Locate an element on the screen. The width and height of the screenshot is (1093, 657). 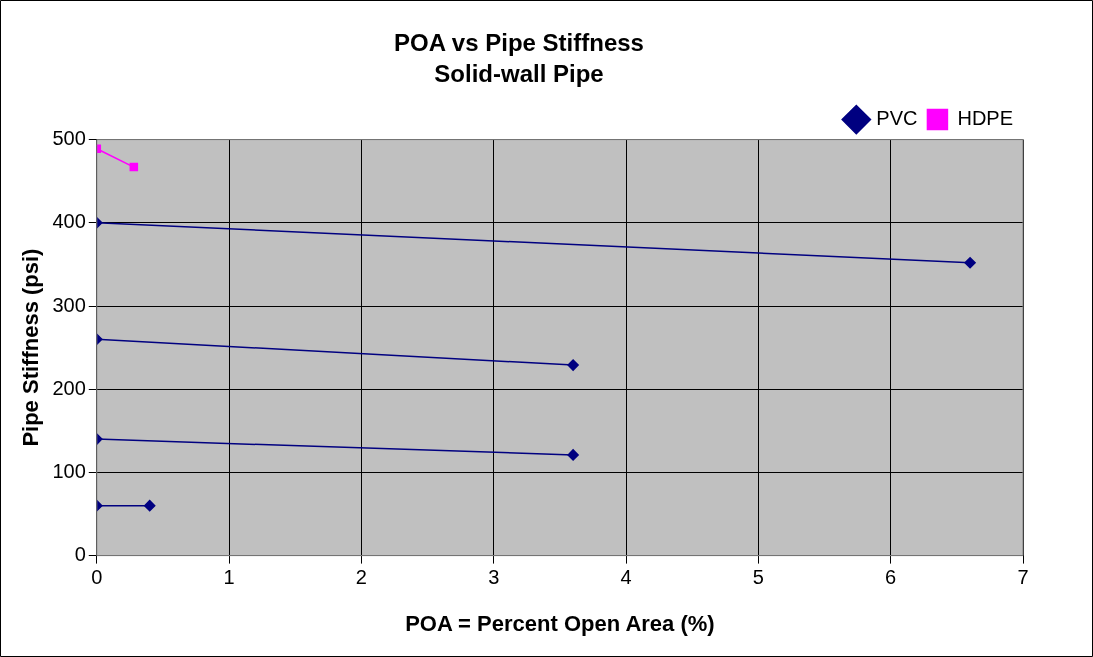
chart-subtitle: Solid-wall Pipe is located at coordinates (519, 73).